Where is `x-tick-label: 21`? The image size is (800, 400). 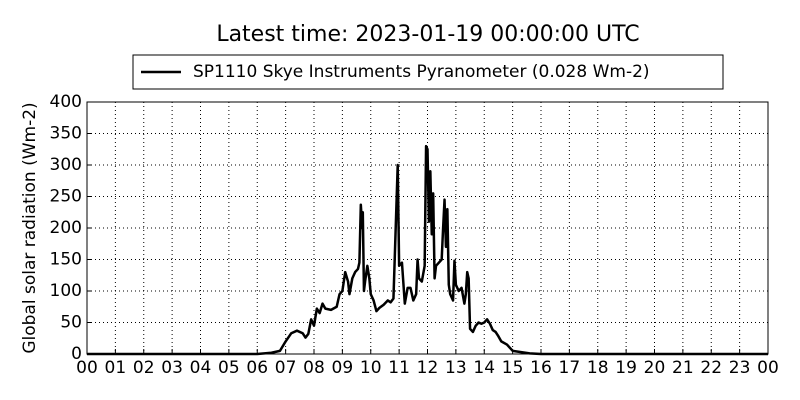 x-tick-label: 21 is located at coordinates (683, 368).